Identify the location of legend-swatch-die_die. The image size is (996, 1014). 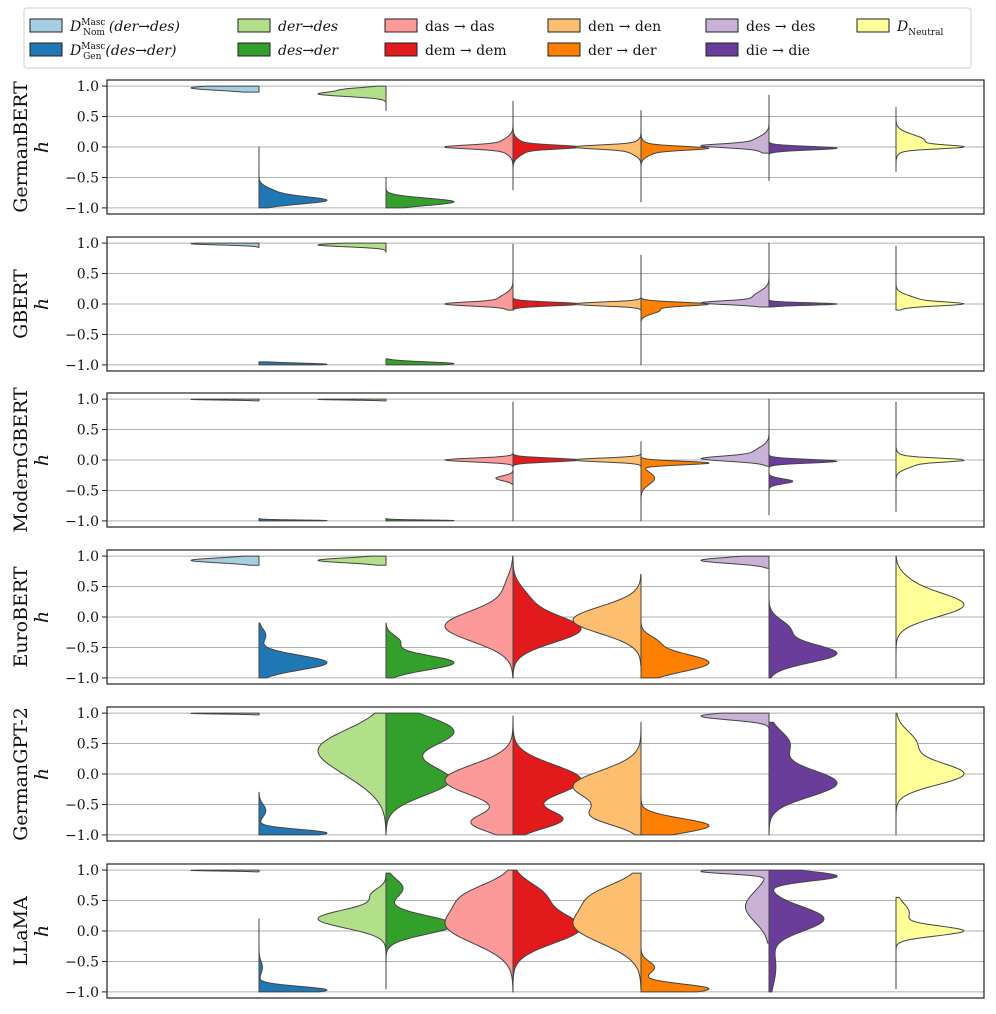
(722, 49).